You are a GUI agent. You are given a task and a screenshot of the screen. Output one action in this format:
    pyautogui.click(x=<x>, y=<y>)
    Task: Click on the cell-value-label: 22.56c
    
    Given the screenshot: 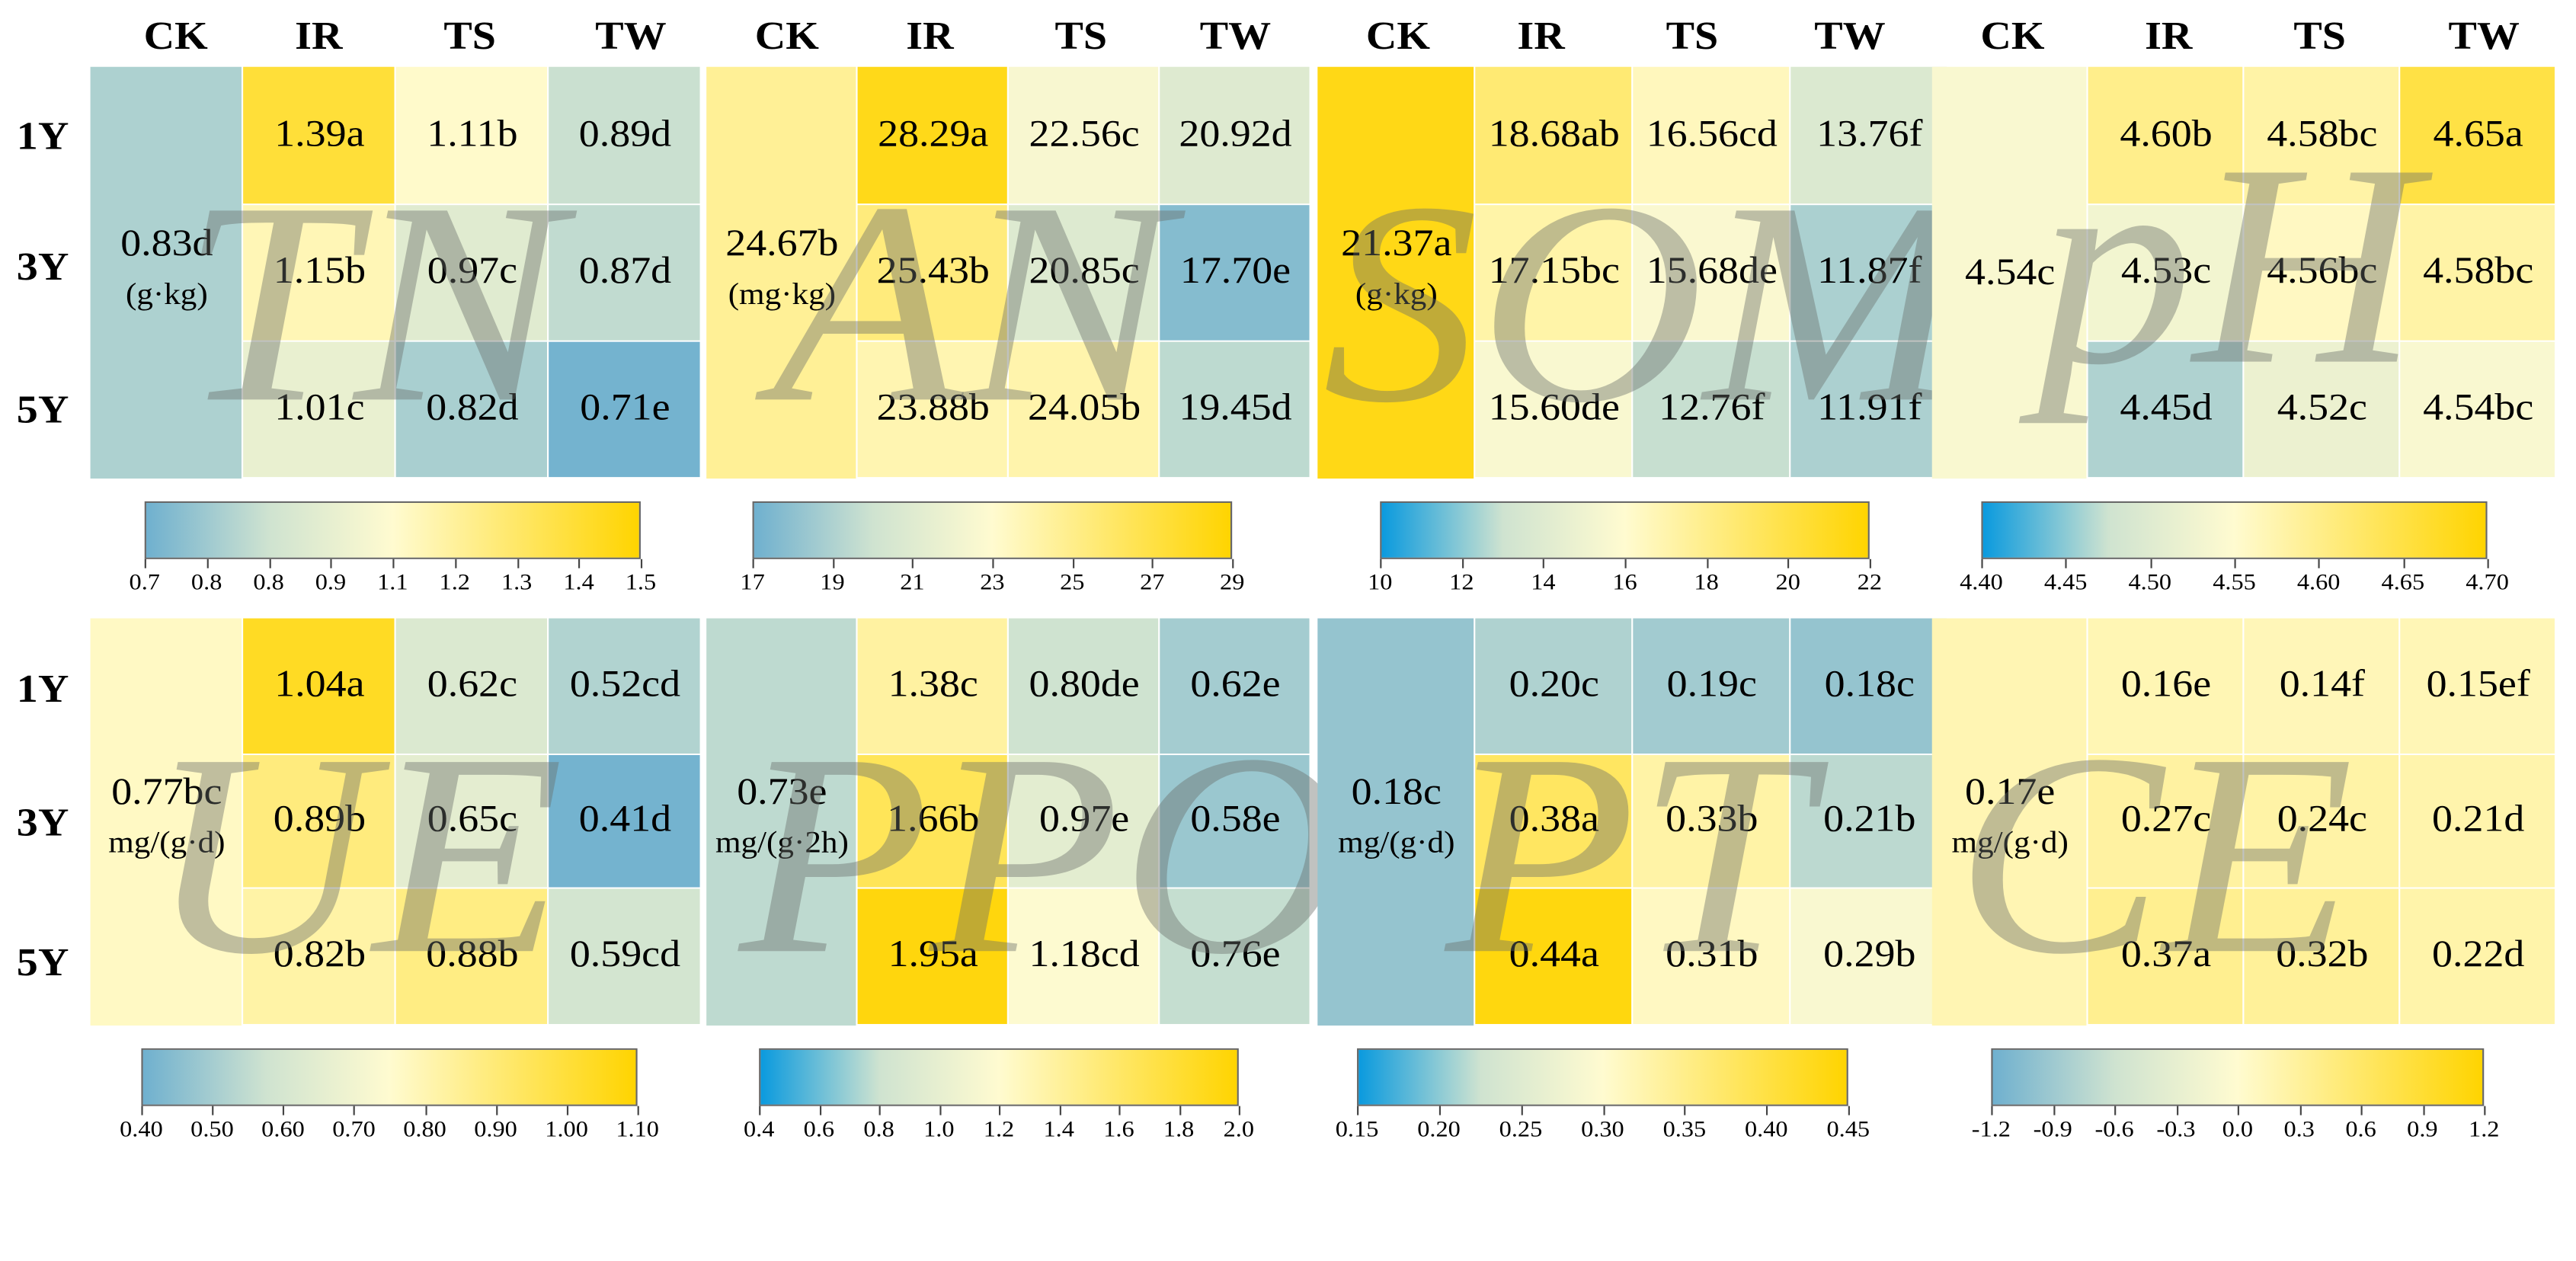 What is the action you would take?
    pyautogui.click(x=1084, y=134)
    